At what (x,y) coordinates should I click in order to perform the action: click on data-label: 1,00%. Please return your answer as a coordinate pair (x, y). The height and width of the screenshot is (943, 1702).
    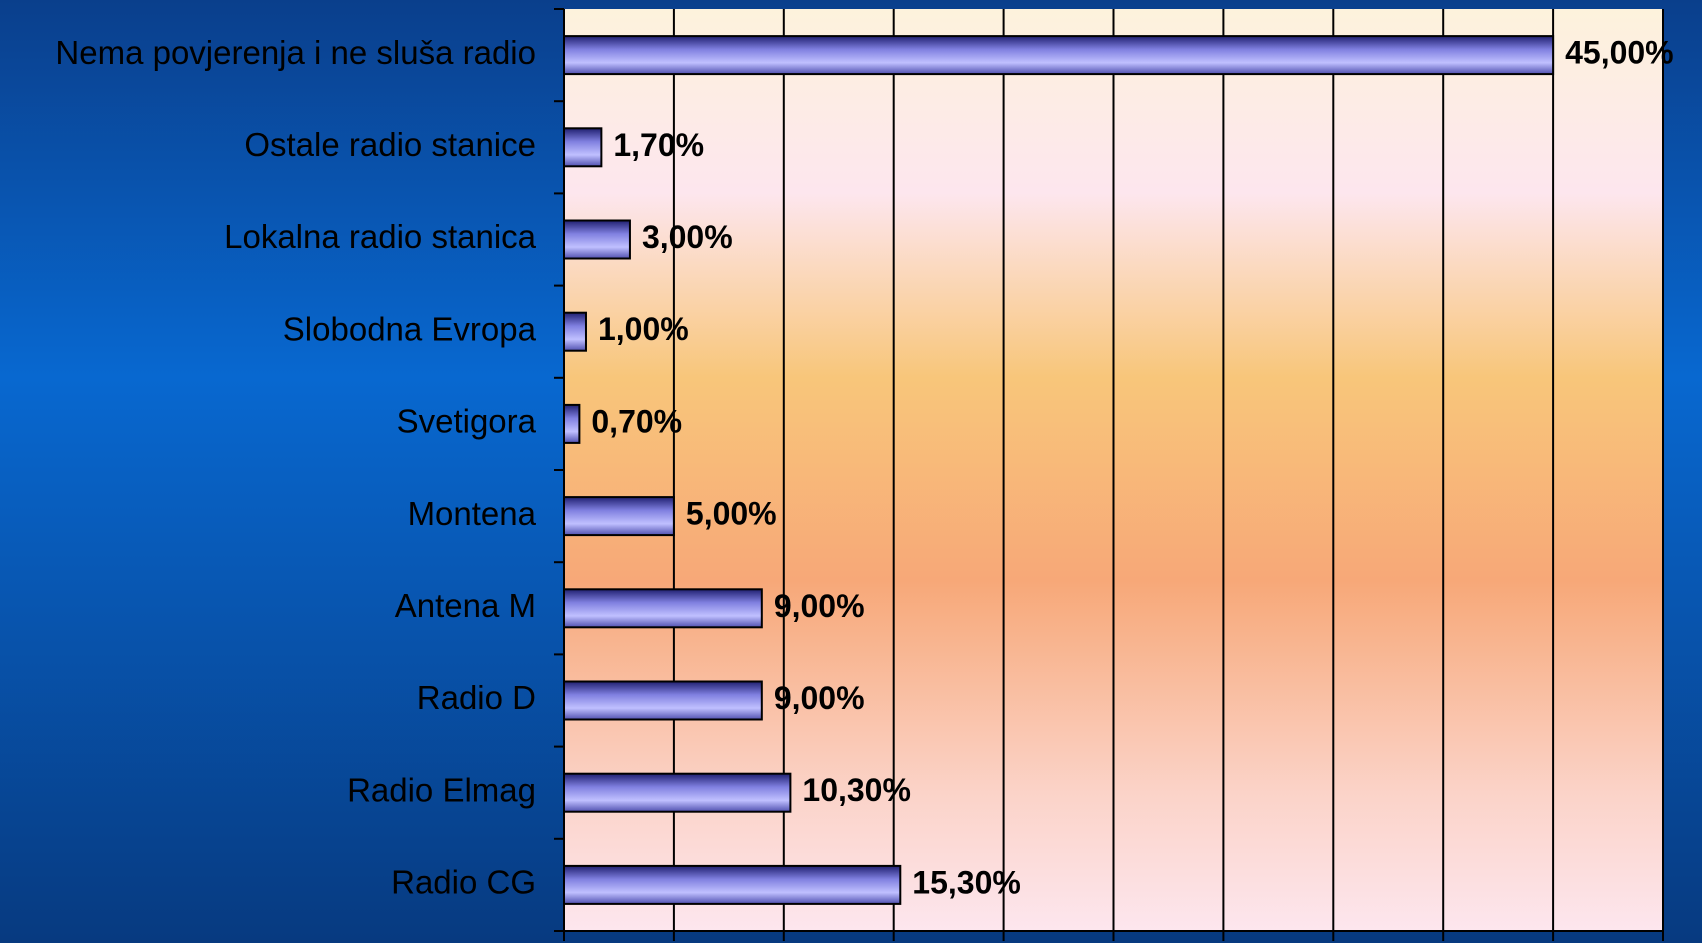
    Looking at the image, I should click on (643, 329).